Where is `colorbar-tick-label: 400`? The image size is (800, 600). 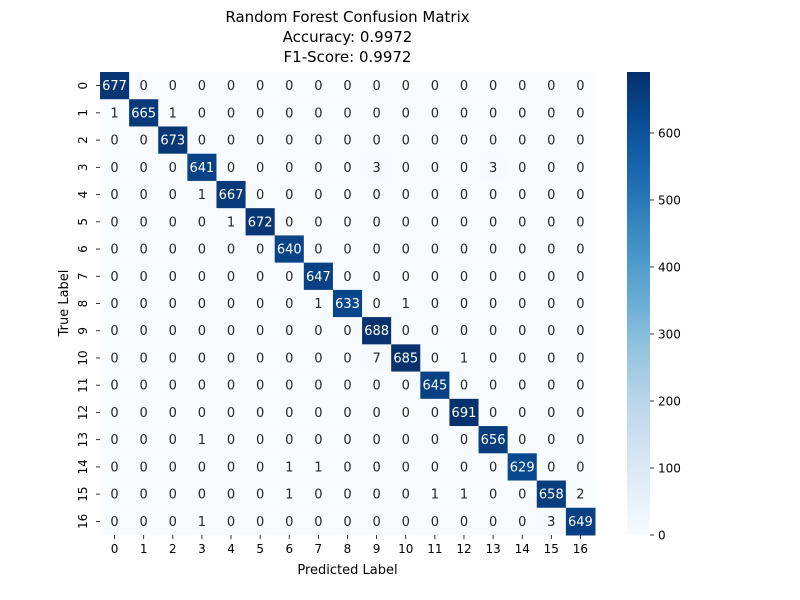 colorbar-tick-label: 400 is located at coordinates (669, 267).